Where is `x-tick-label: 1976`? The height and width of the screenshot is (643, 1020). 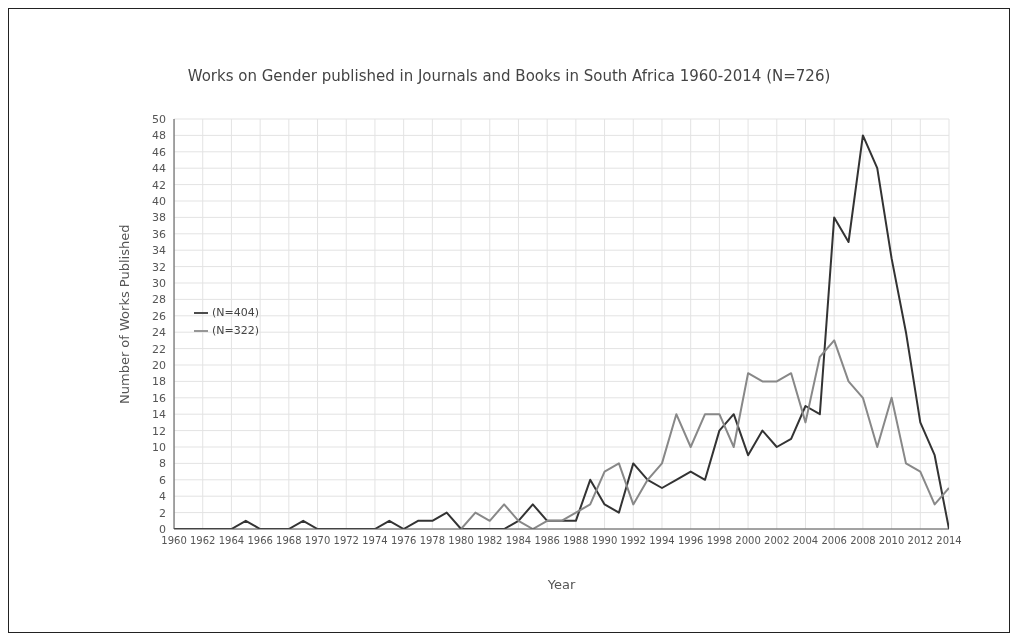 x-tick-label: 1976 is located at coordinates (403, 541).